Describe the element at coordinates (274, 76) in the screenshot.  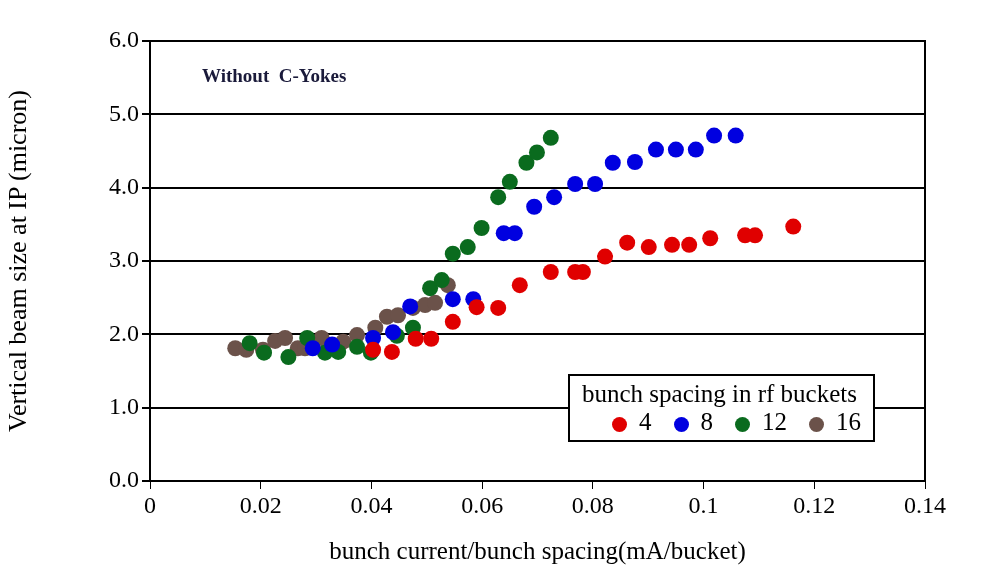
I see `annotation: Without C-Yokes` at that location.